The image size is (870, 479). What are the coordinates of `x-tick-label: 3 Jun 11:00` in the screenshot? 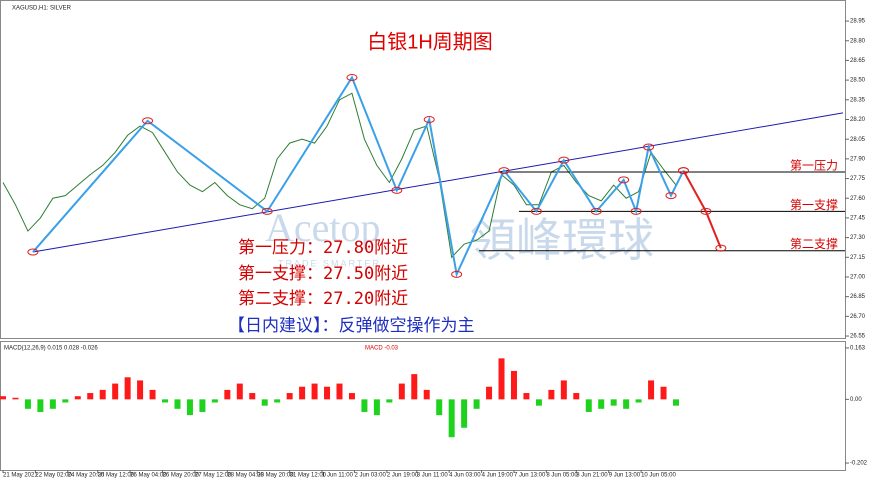 It's located at (433, 476).